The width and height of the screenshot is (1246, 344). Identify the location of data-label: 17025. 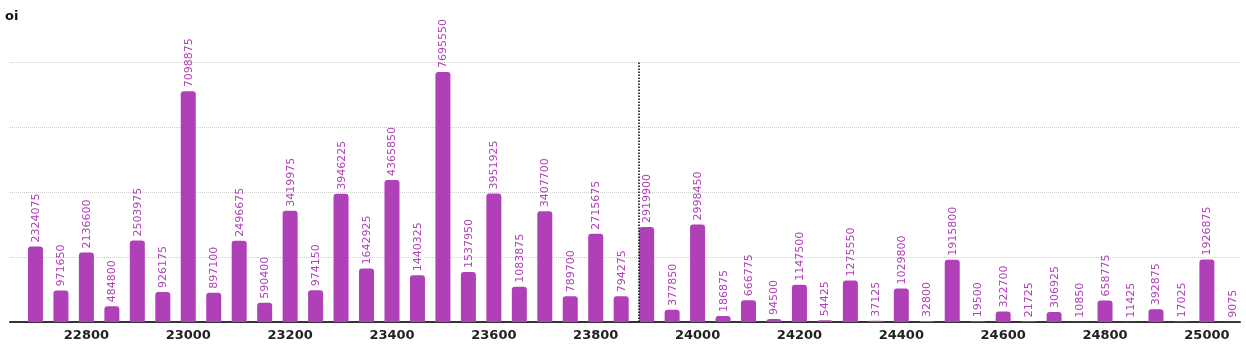
(1181, 300).